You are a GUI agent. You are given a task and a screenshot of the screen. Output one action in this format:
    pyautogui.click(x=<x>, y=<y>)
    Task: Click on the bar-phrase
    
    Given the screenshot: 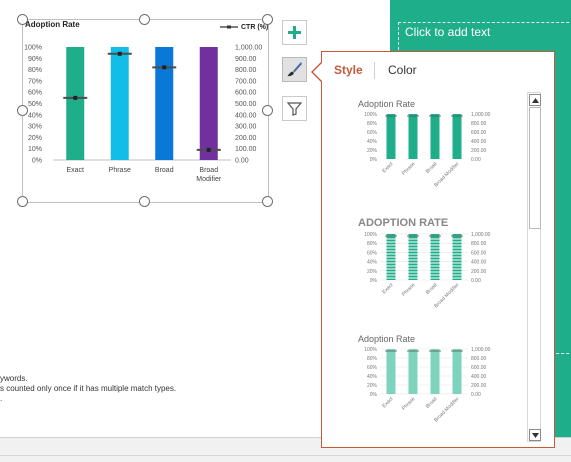 What is the action you would take?
    pyautogui.click(x=119, y=103)
    